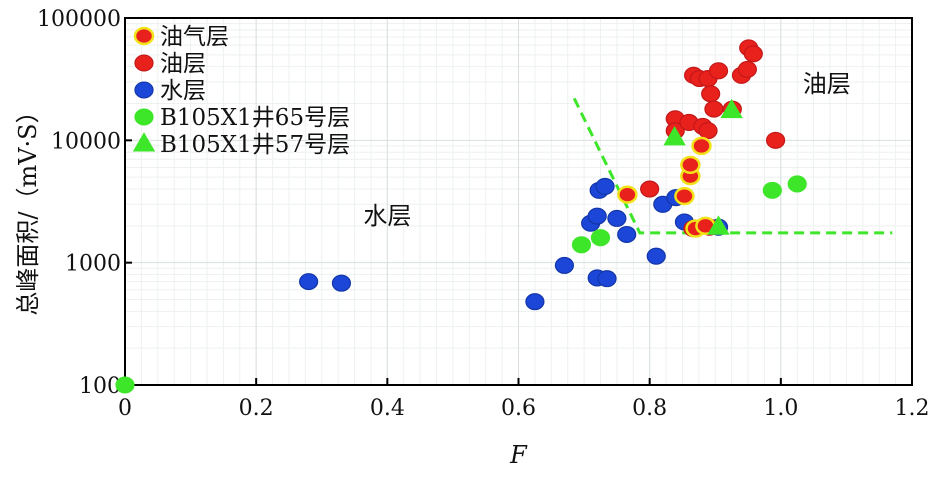  What do you see at coordinates (100, 386) in the screenshot?
I see `y-tick-label: 100` at bounding box center [100, 386].